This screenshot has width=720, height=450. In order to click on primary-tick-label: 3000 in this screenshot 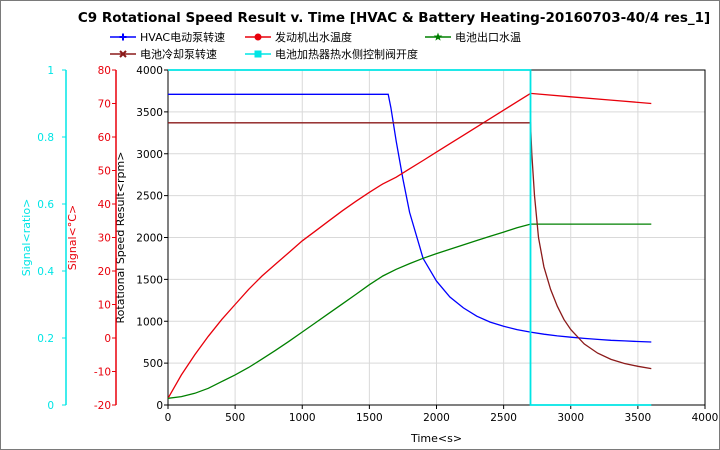, I will do `click(149, 155)`.